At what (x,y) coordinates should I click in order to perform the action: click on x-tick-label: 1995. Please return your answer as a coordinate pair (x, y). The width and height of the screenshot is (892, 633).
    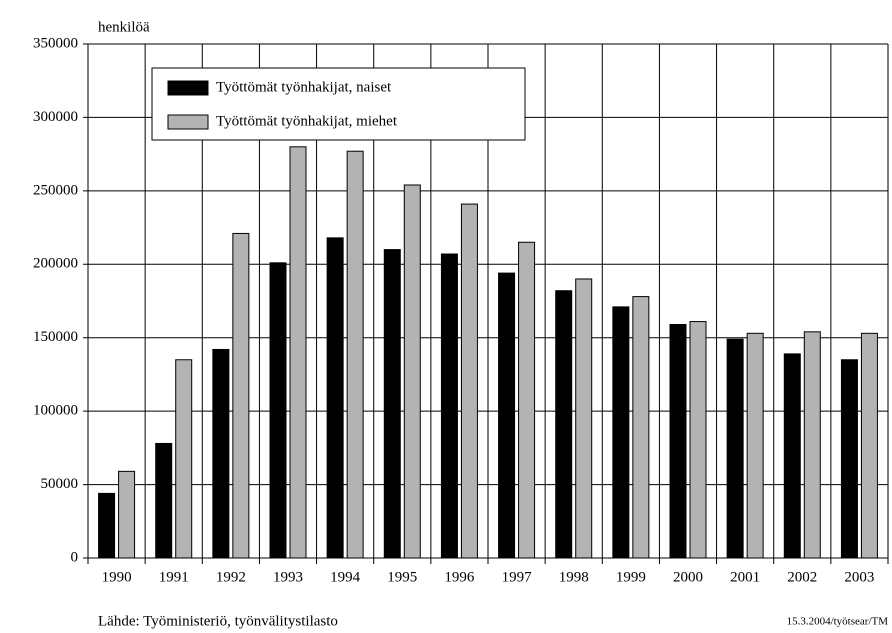
    Looking at the image, I should click on (402, 577).